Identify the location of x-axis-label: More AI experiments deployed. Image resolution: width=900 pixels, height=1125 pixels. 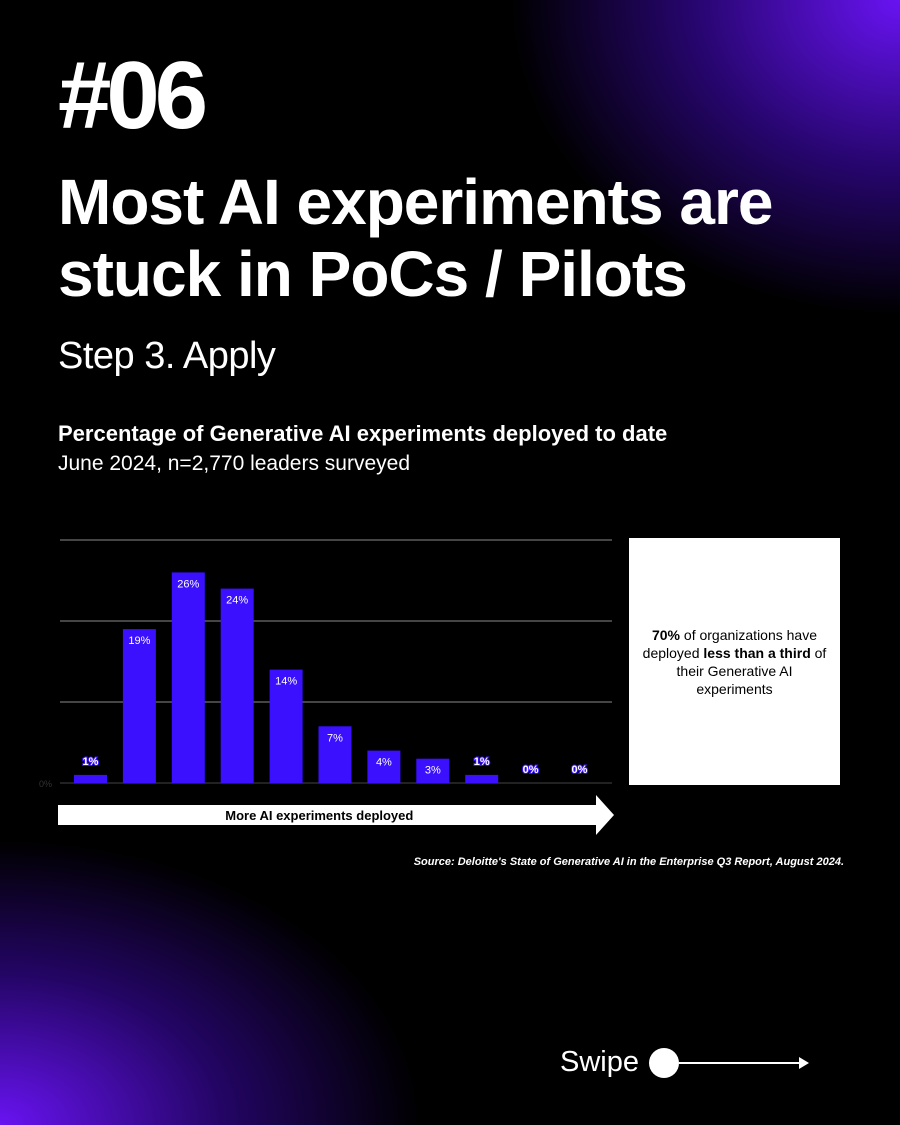
(319, 815).